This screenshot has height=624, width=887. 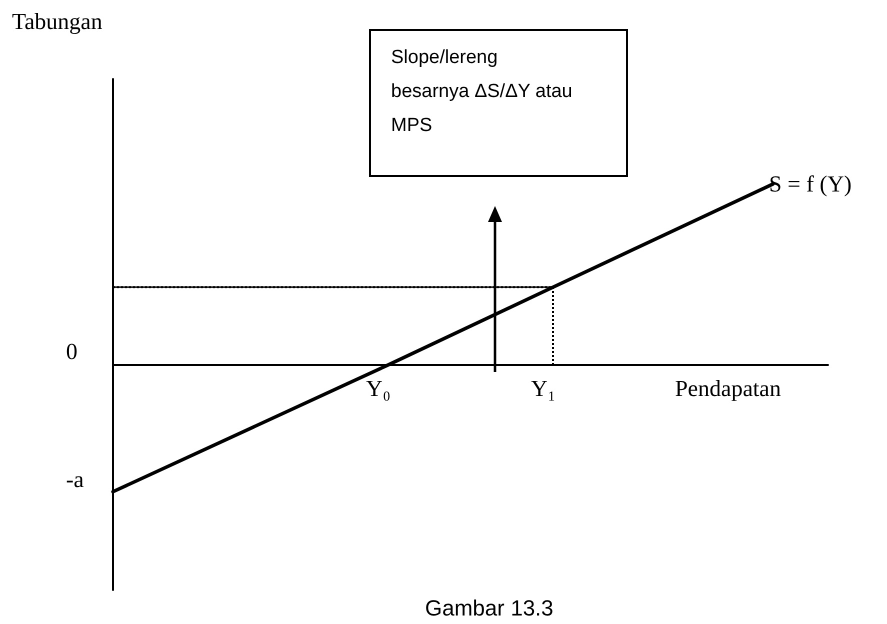 What do you see at coordinates (498, 103) in the screenshot?
I see `text-box: Slope/lereng besarnya ΔS/ΔY atau MPS` at bounding box center [498, 103].